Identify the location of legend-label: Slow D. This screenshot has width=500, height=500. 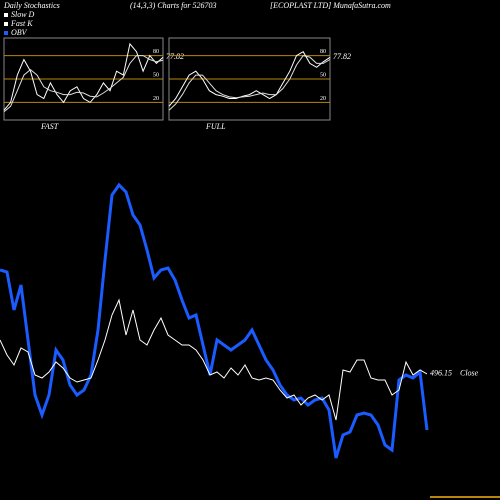
(23, 14).